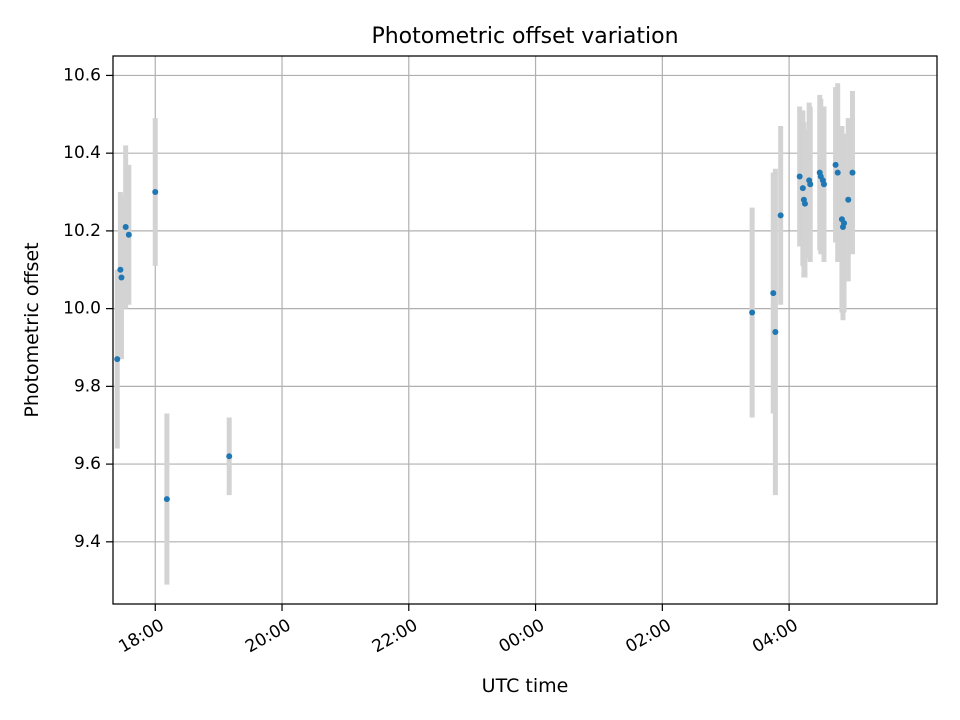  I want to click on y-tick-label: 10.0, so click(82, 309).